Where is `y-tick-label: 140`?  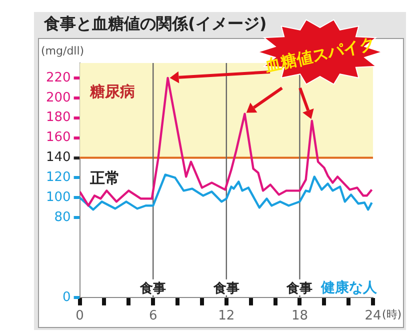 y-tick-label: 140 is located at coordinates (58, 158).